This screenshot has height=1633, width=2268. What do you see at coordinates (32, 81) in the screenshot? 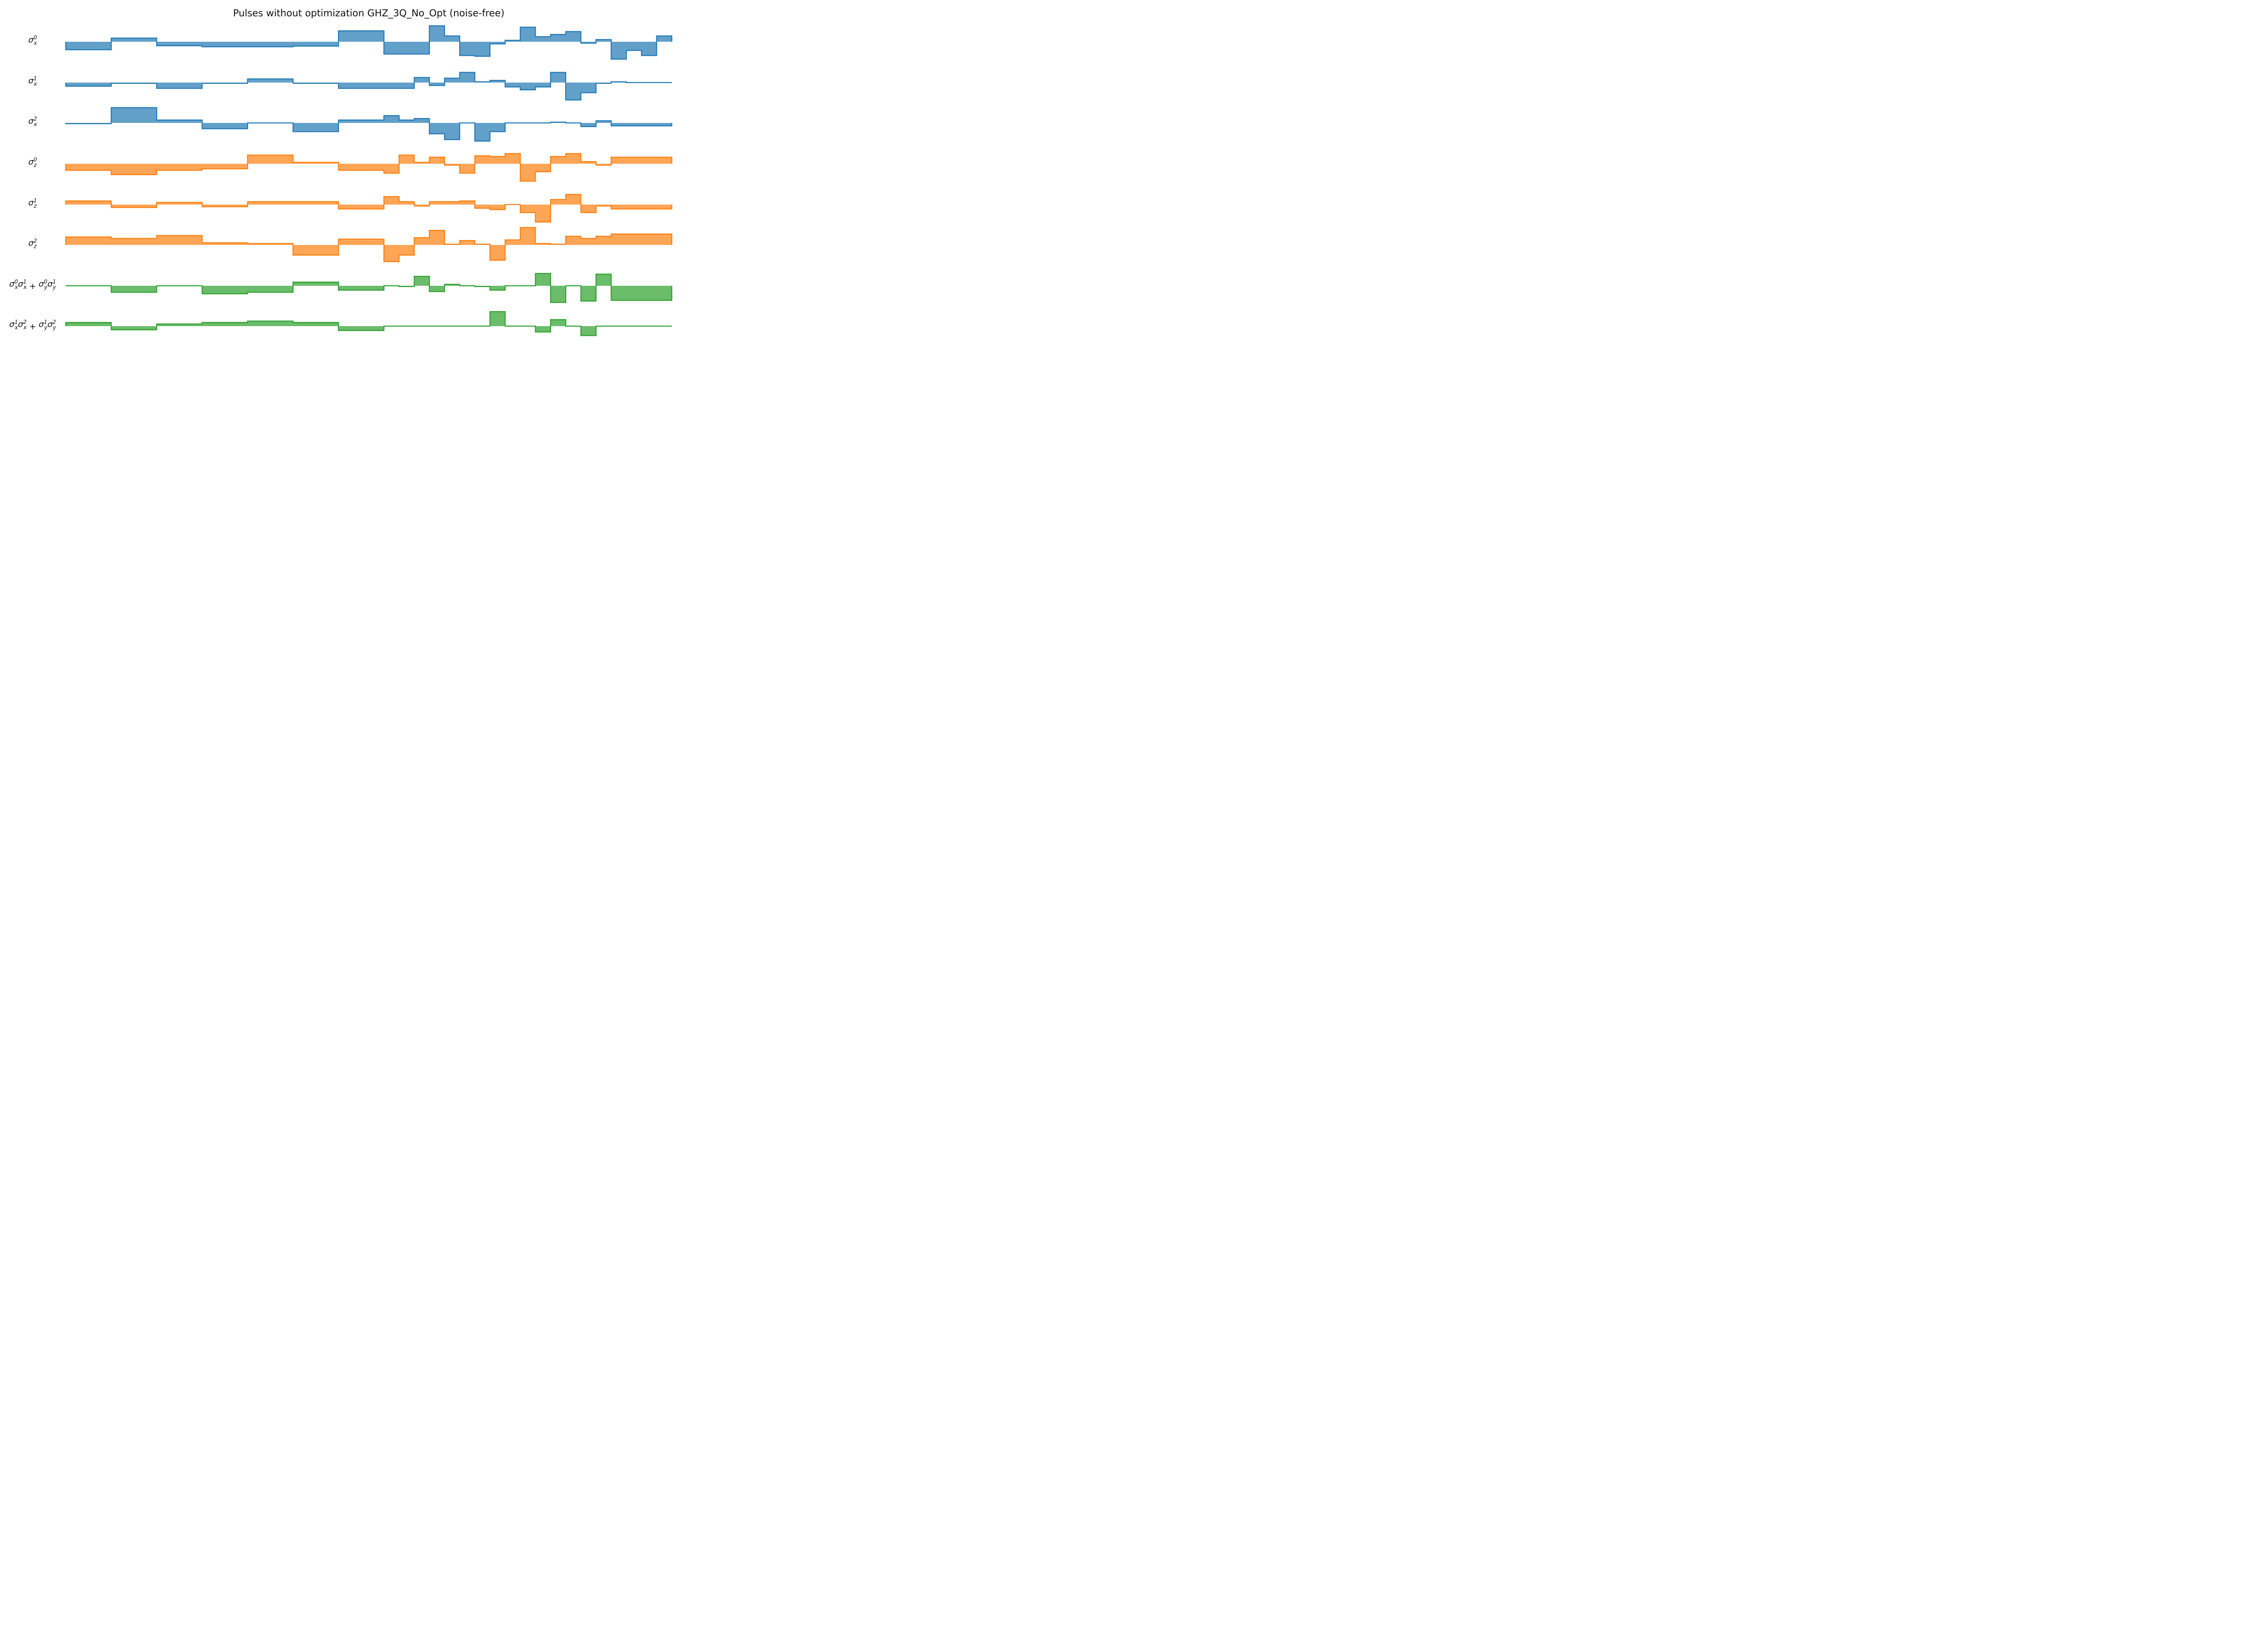
I see `row-label-1: σ1 x` at bounding box center [32, 81].